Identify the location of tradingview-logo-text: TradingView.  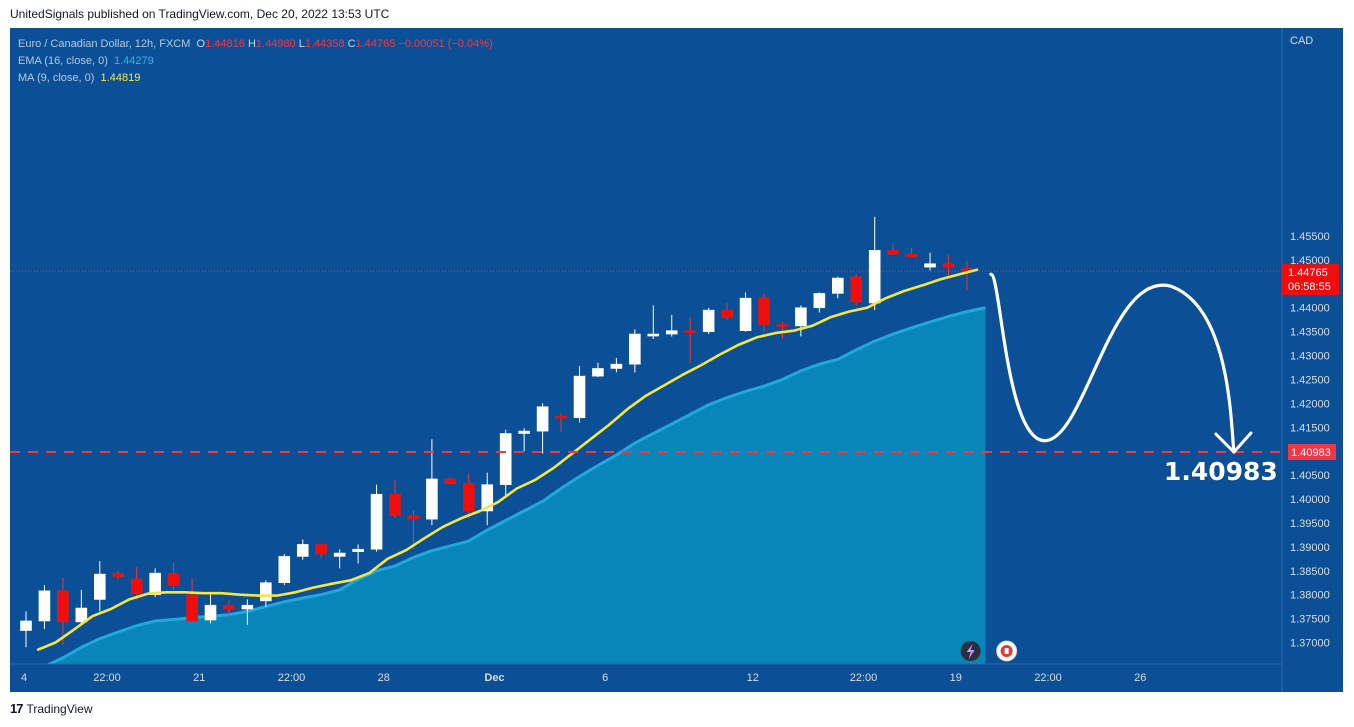
(59, 708).